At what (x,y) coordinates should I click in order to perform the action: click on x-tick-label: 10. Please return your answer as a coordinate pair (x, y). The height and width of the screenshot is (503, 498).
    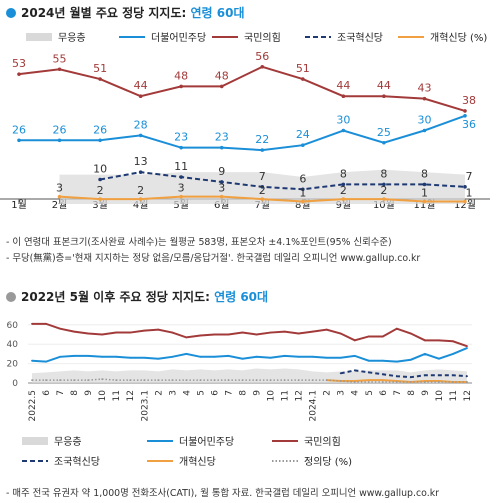
    Looking at the image, I should click on (440, 396).